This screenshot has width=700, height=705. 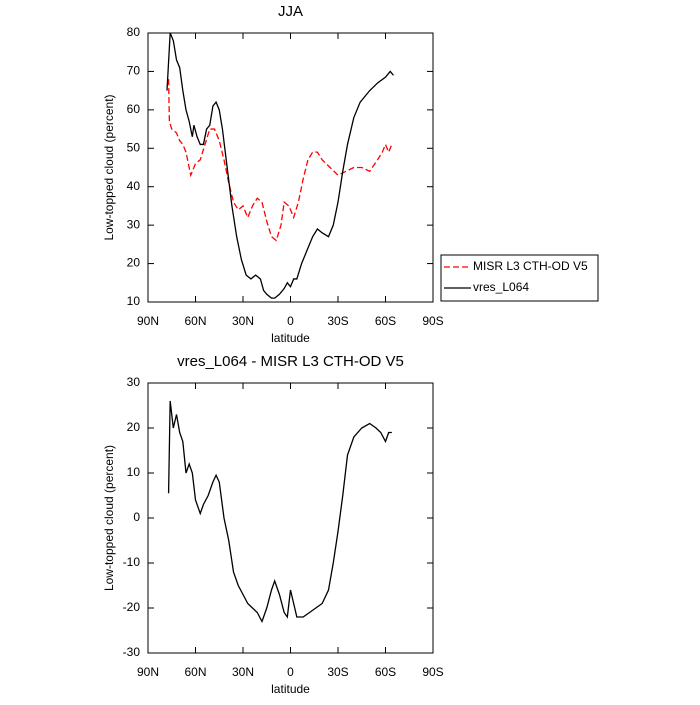 I want to click on y-tick-label: -10, so click(x=132, y=562).